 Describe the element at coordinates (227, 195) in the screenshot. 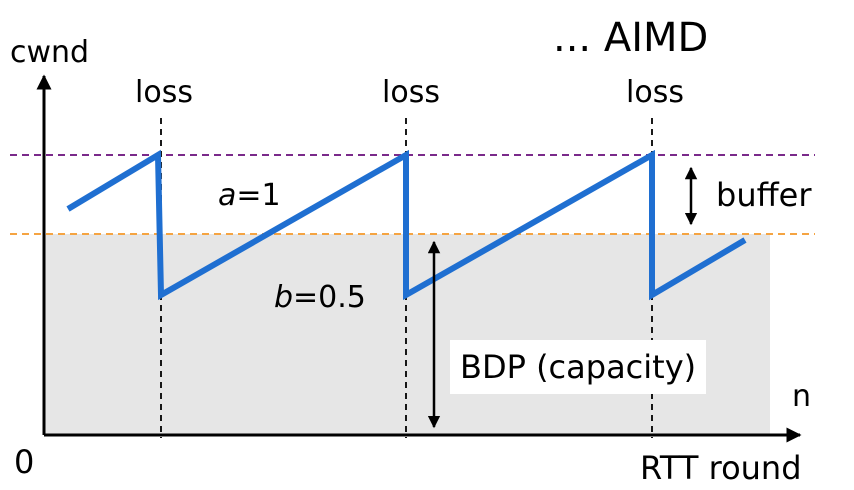

I see `a-symbol: a` at that location.